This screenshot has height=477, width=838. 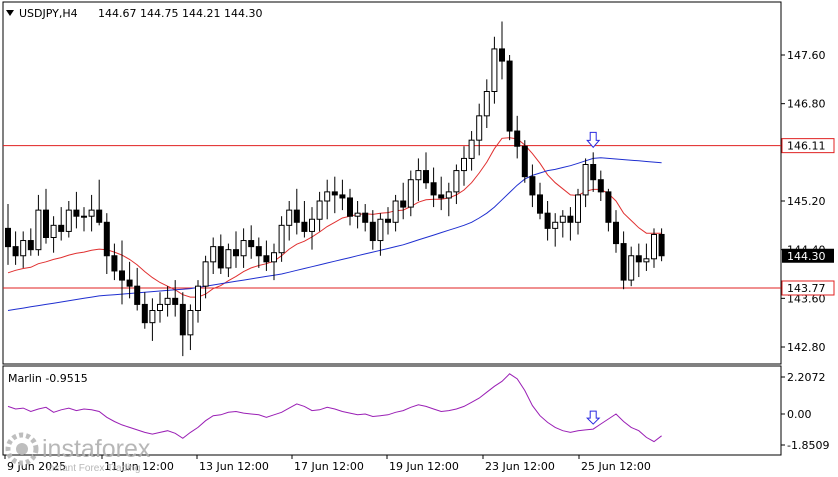 I want to click on watermark-logo: instaforex Instant Forex Trading, so click(x=78, y=453).